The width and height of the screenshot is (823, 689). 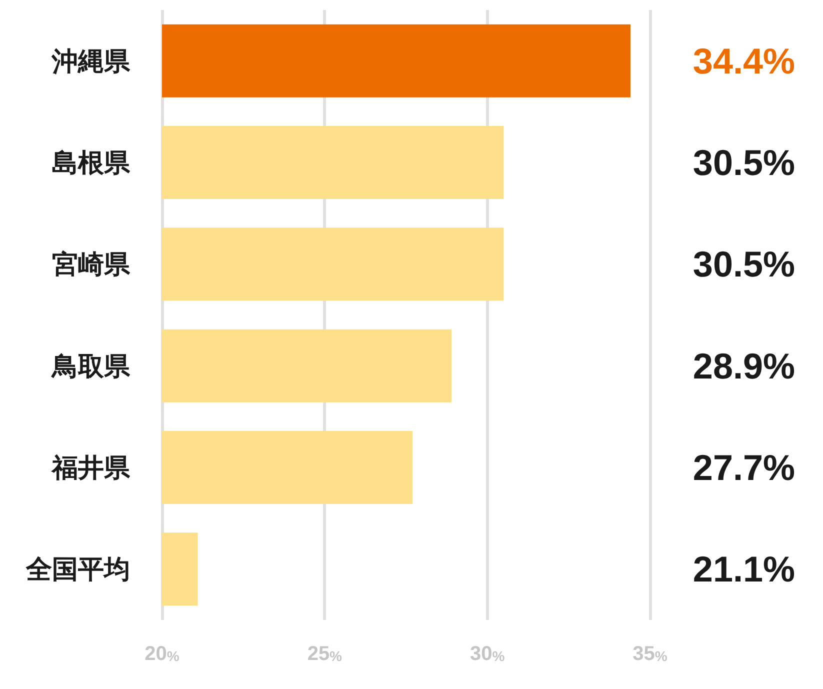 I want to click on x-tick-label: 35%, so click(x=650, y=654).